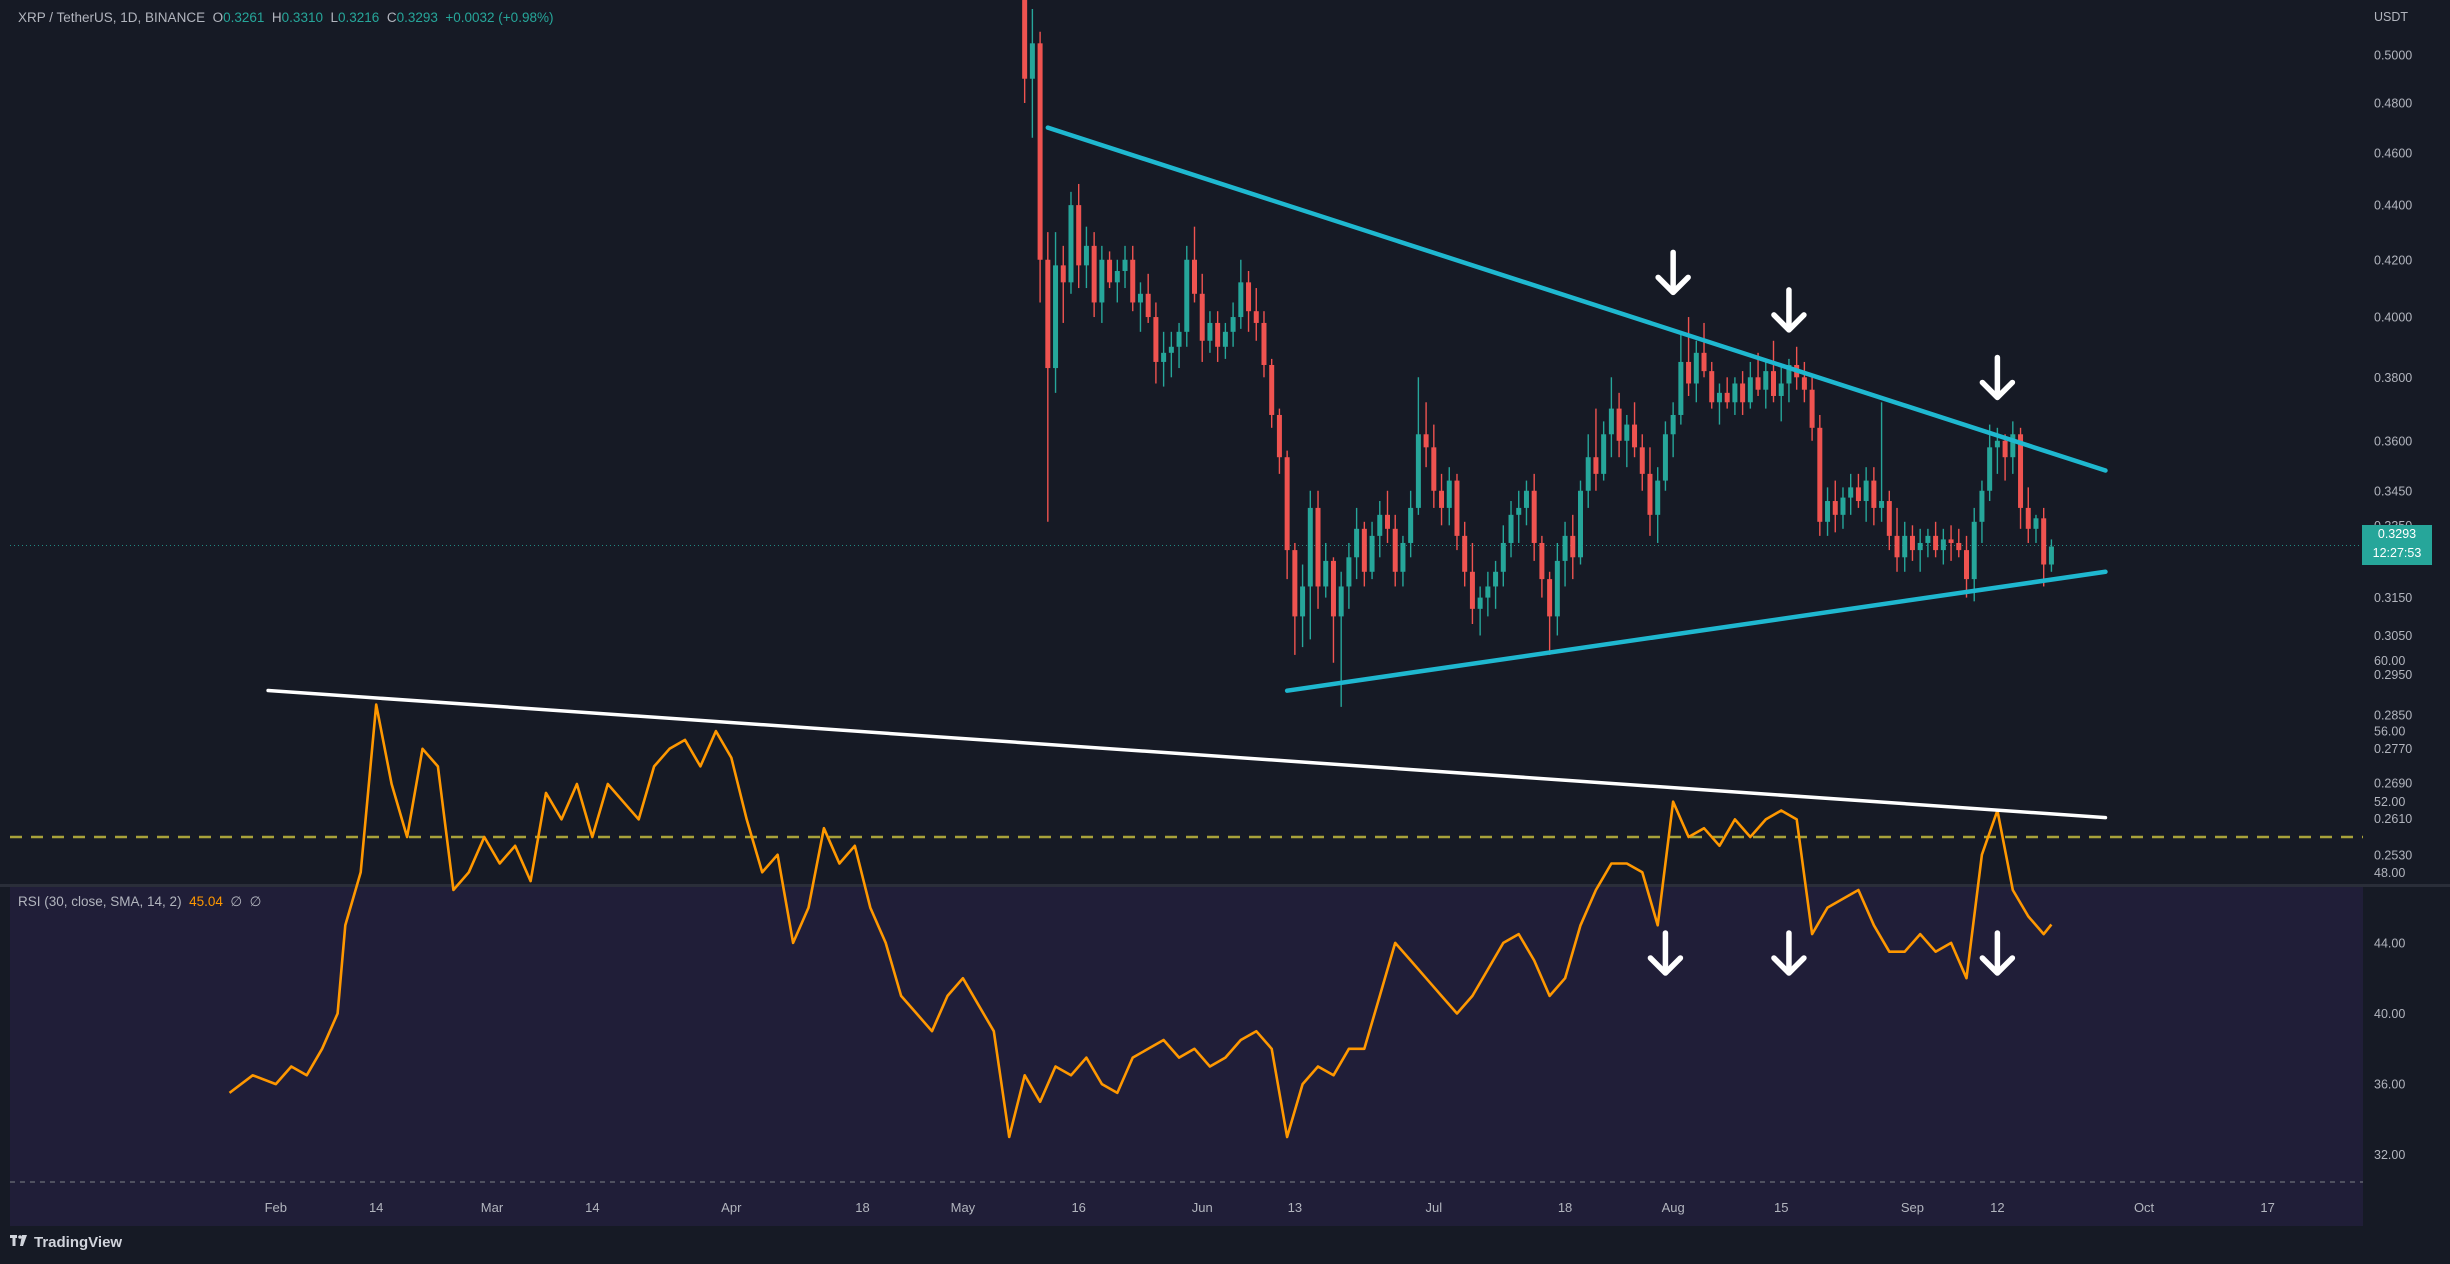  What do you see at coordinates (66, 1242) in the screenshot?
I see `tradingview-logo: TradingView` at bounding box center [66, 1242].